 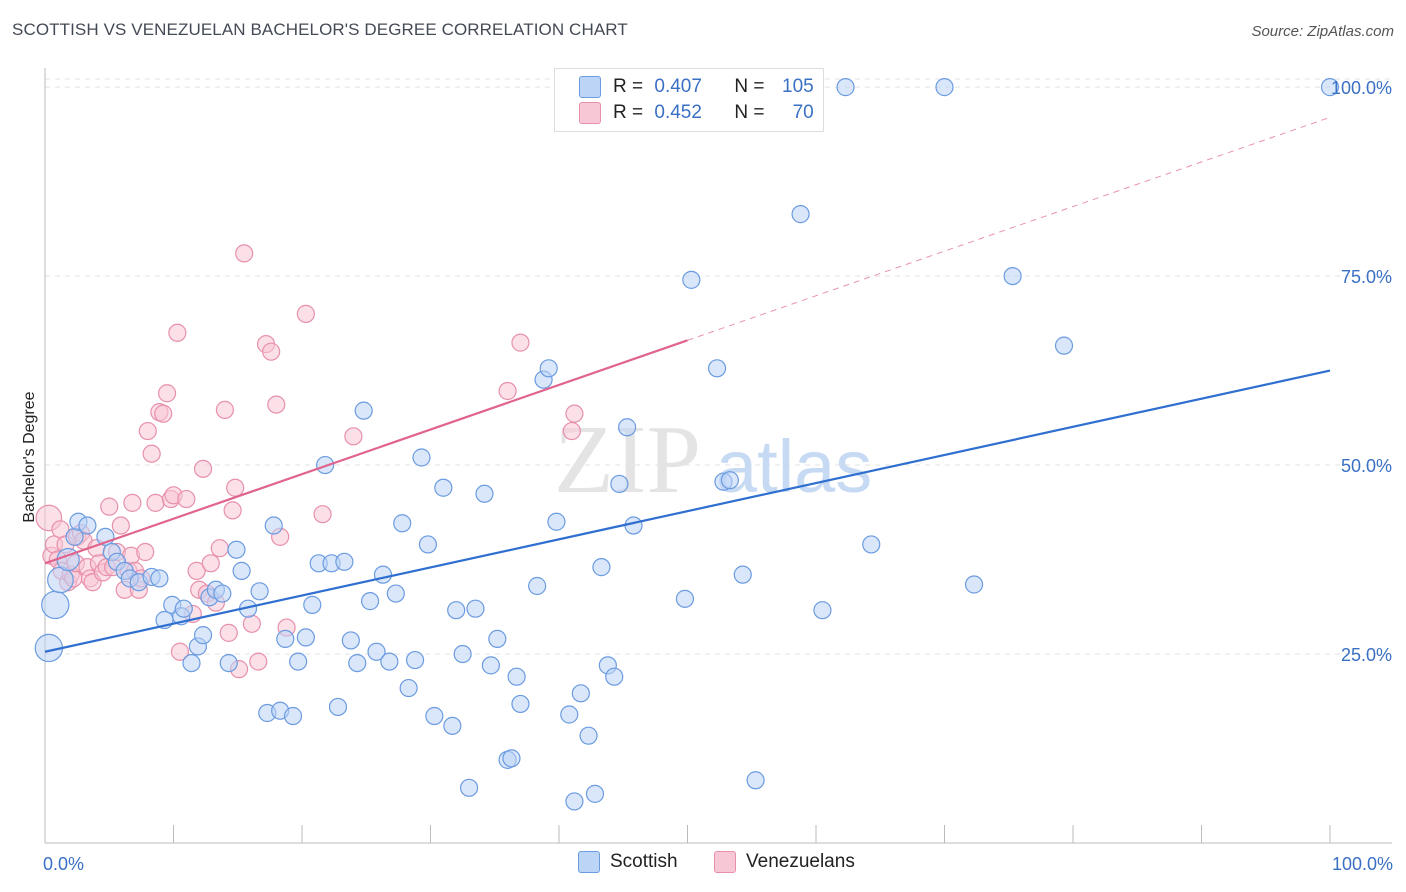 What do you see at coordinates (798, 86) in the screenshot?
I see `legend-n-value: 105` at bounding box center [798, 86].